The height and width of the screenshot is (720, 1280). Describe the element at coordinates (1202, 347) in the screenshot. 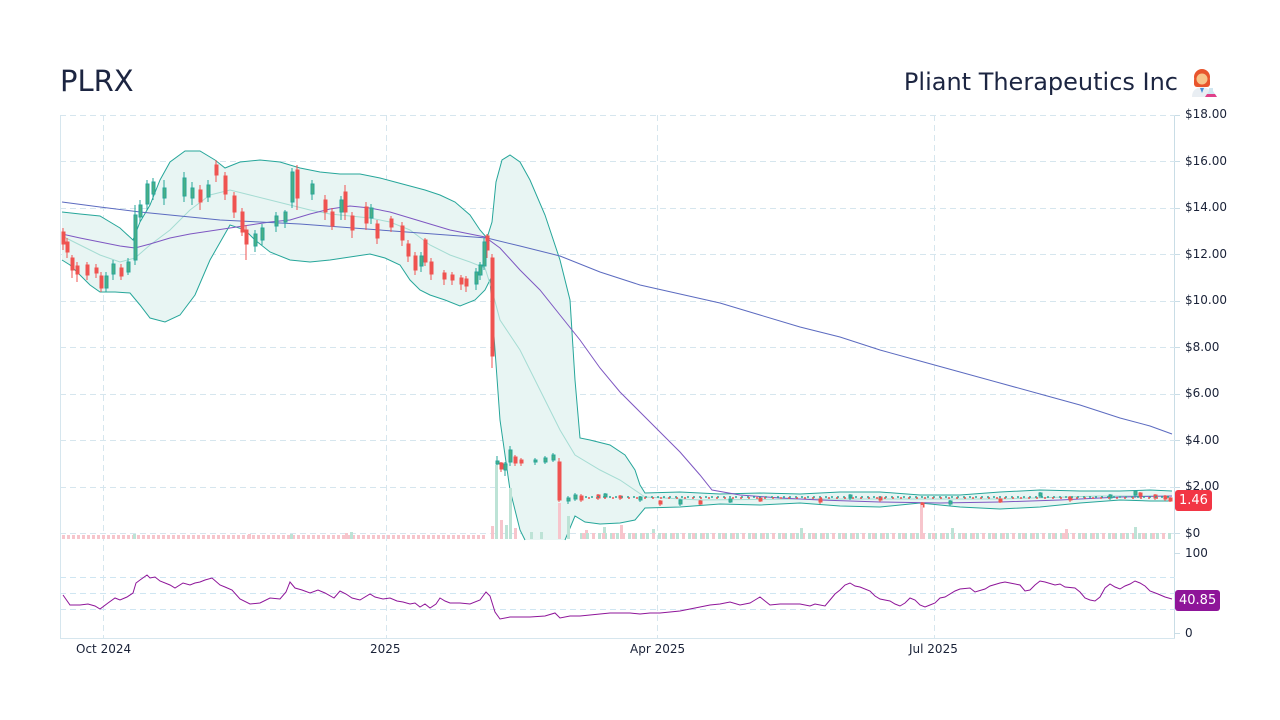

I see `price-axis-label: $8.00` at that location.